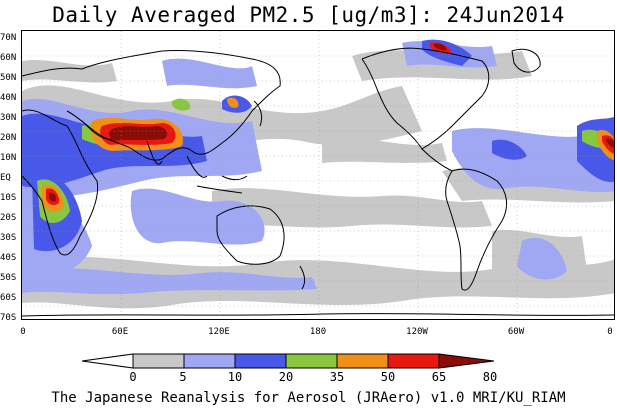 Image resolution: width=617 pixels, height=410 pixels. Describe the element at coordinates (318, 332) in the screenshot. I see `lon-label-180: 180` at that location.